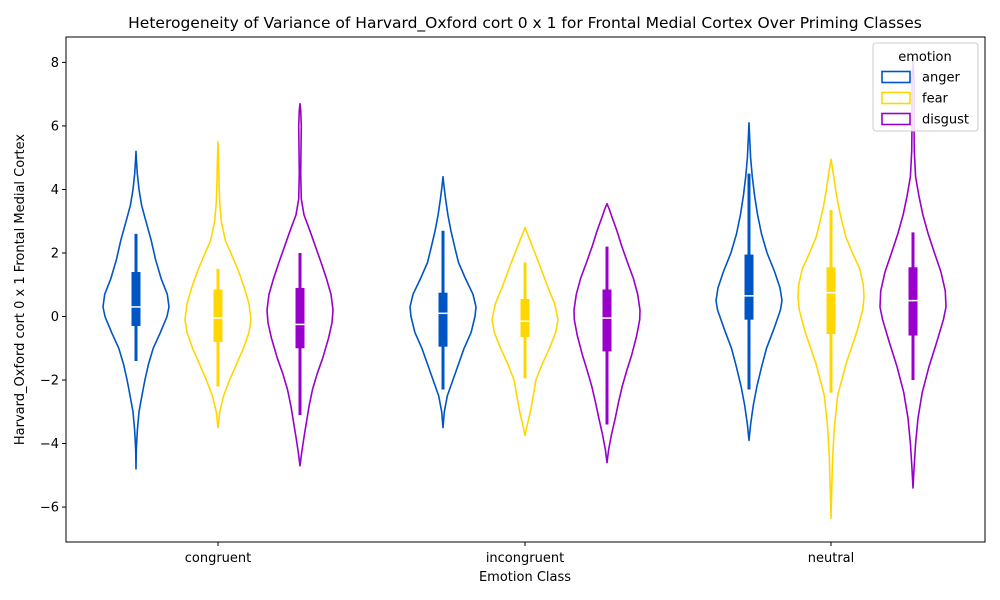  I want to click on x-axis-label: Emotion Class, so click(525, 577).